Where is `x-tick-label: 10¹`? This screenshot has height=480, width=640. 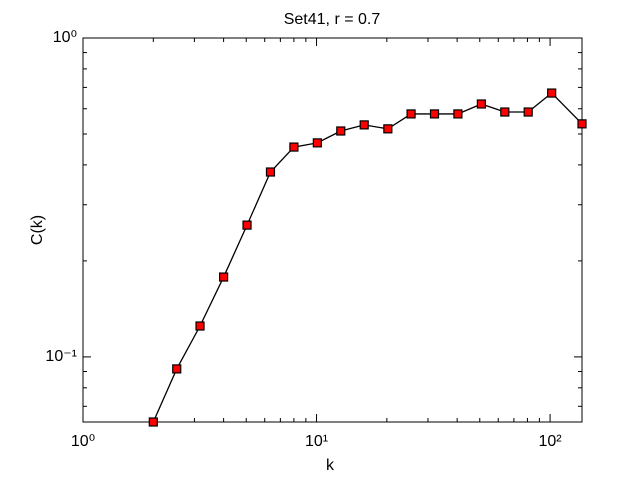
x-tick-label: 10¹ is located at coordinates (316, 441).